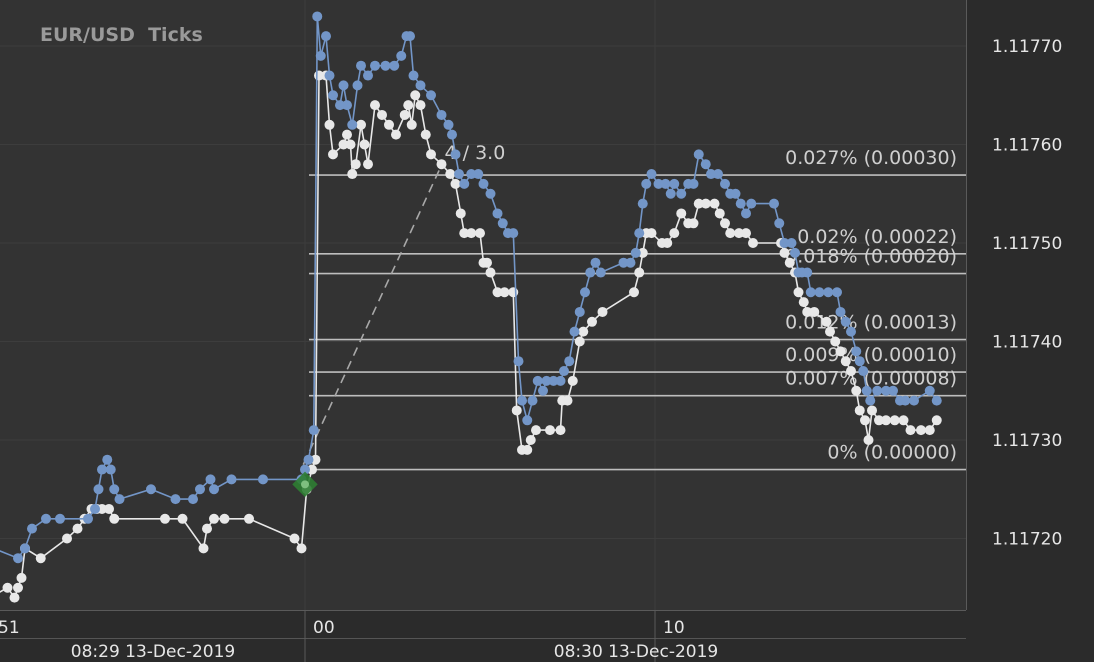 This screenshot has width=1094, height=662. Describe the element at coordinates (153, 652) in the screenshot. I see `date-label: 08:29 13-Dec-2019` at that location.